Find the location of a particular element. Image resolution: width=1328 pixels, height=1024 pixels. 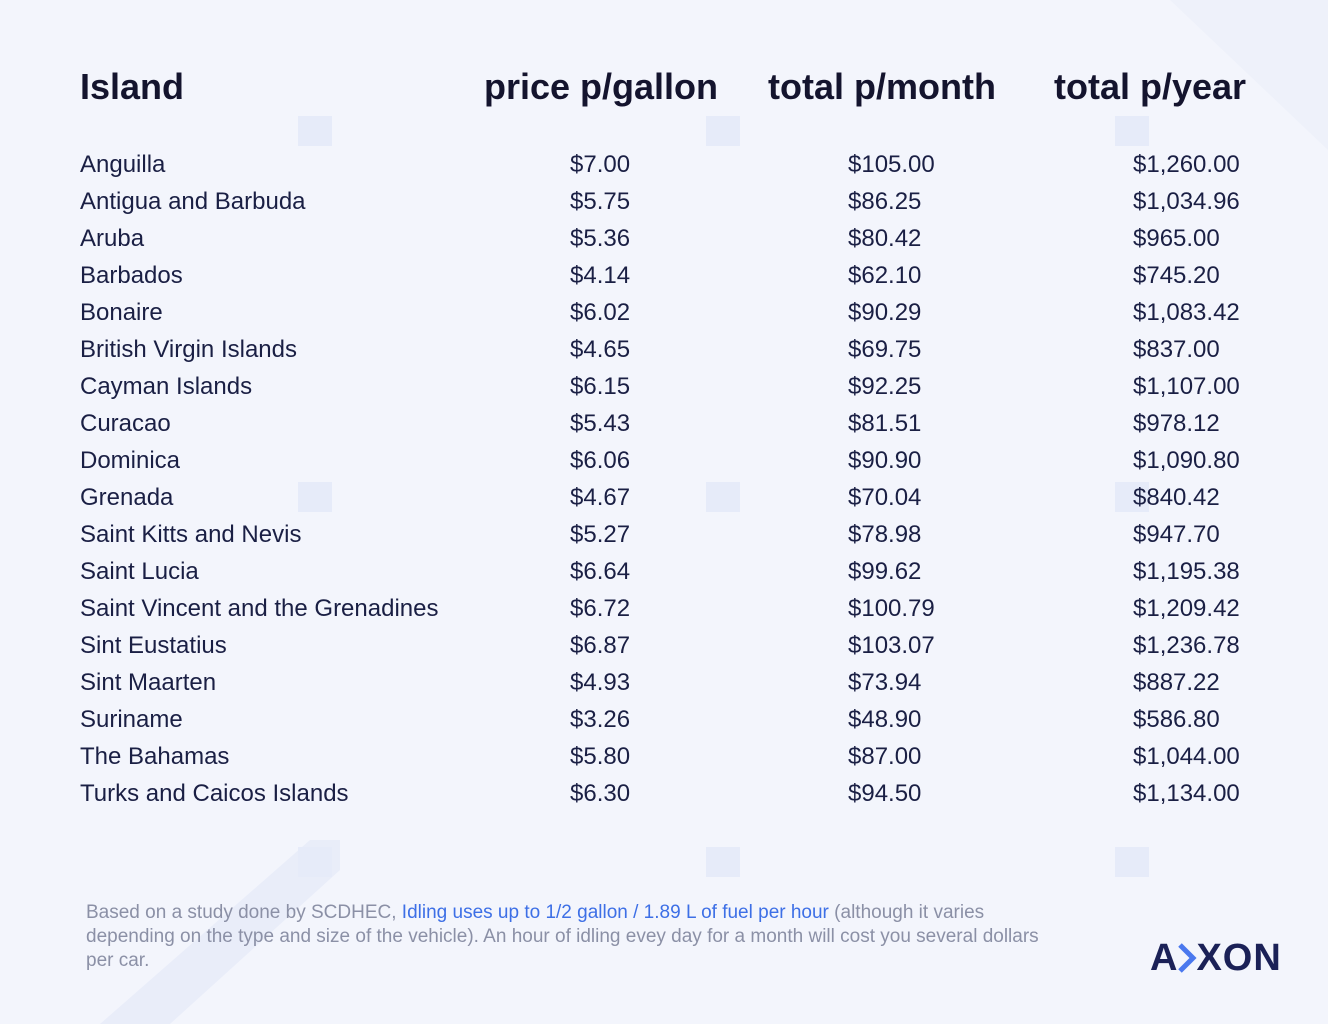

table-row: Sint Maarten $4.93 $73.94 $887.22 is located at coordinates (664, 683).